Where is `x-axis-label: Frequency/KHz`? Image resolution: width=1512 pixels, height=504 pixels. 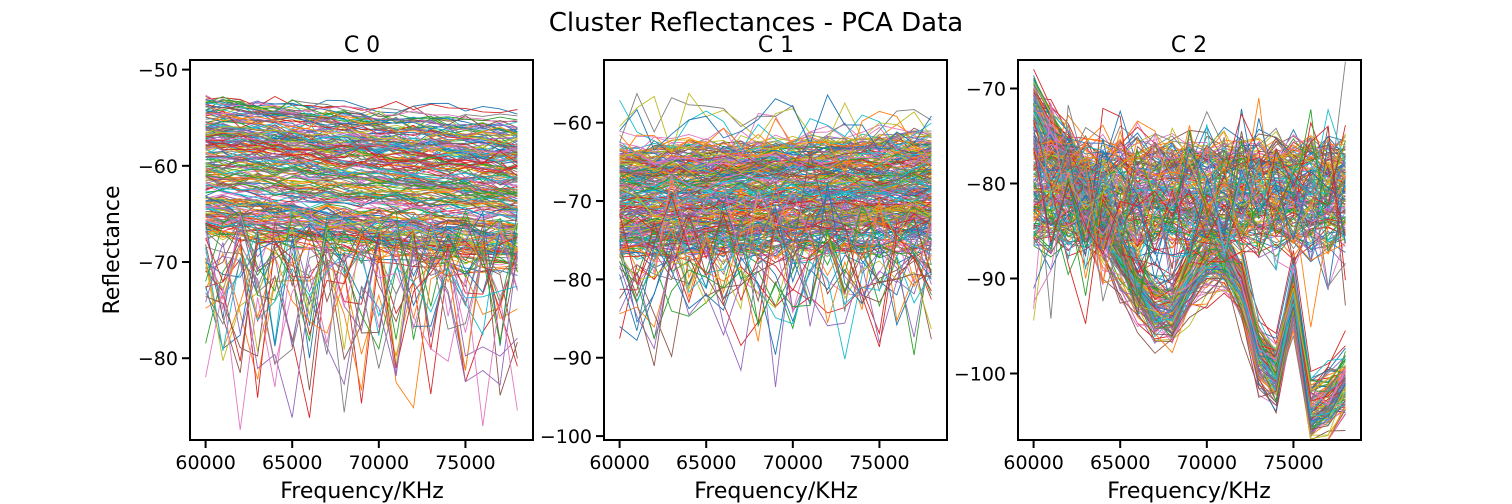
x-axis-label: Frequency/KHz is located at coordinates (1189, 491).